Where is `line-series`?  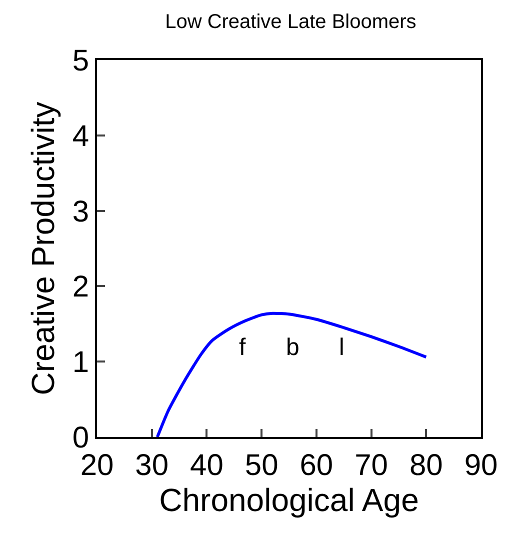 line-series is located at coordinates (292, 374).